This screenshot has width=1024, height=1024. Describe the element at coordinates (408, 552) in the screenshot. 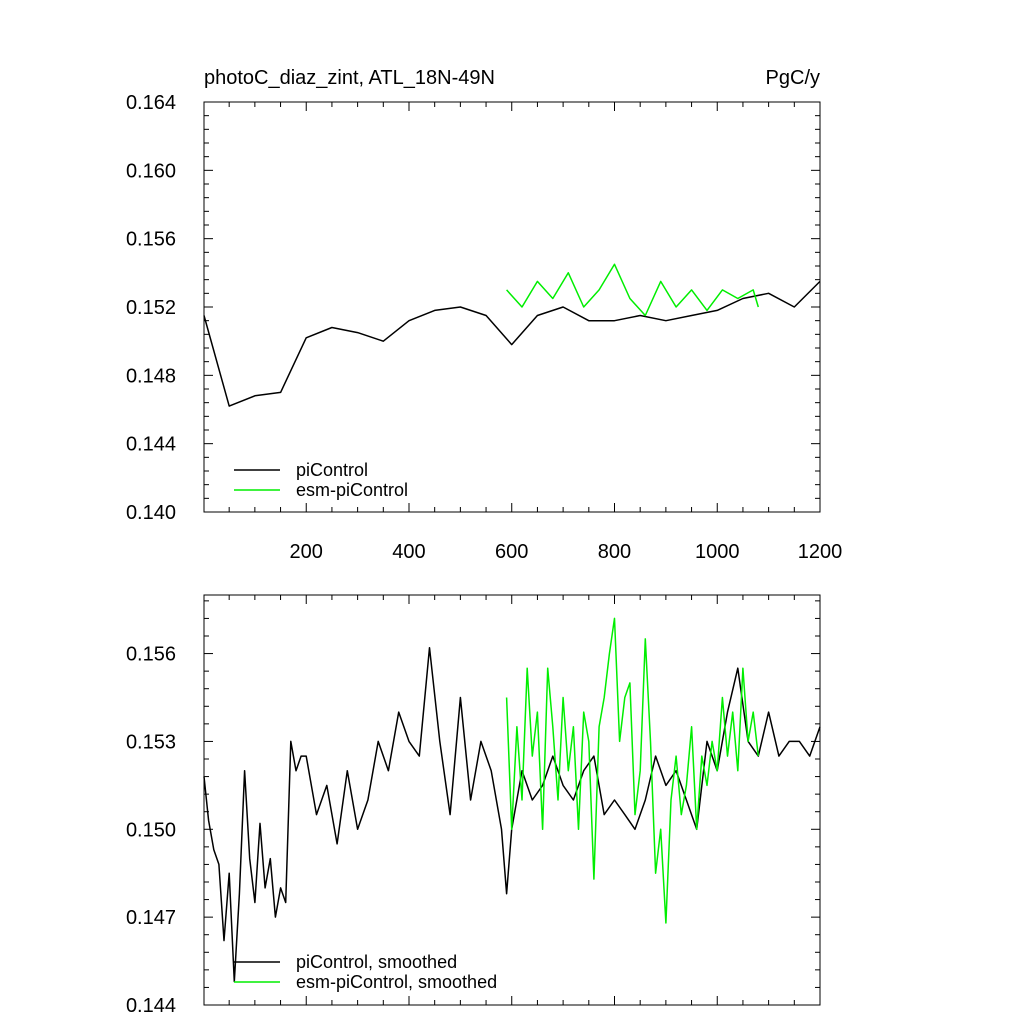

I see `x-tick-label: 400` at that location.